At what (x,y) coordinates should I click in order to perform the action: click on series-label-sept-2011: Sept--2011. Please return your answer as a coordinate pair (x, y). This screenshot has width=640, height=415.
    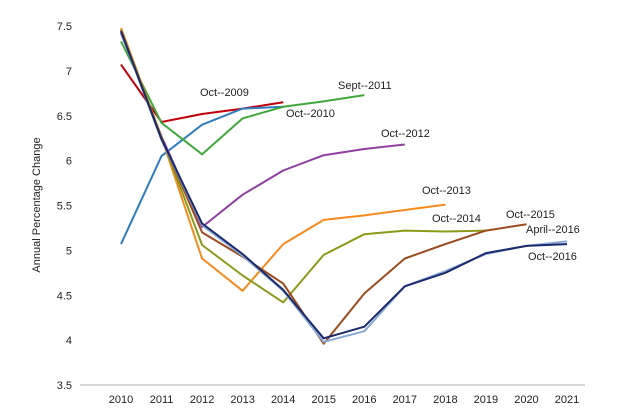
    Looking at the image, I should click on (365, 86).